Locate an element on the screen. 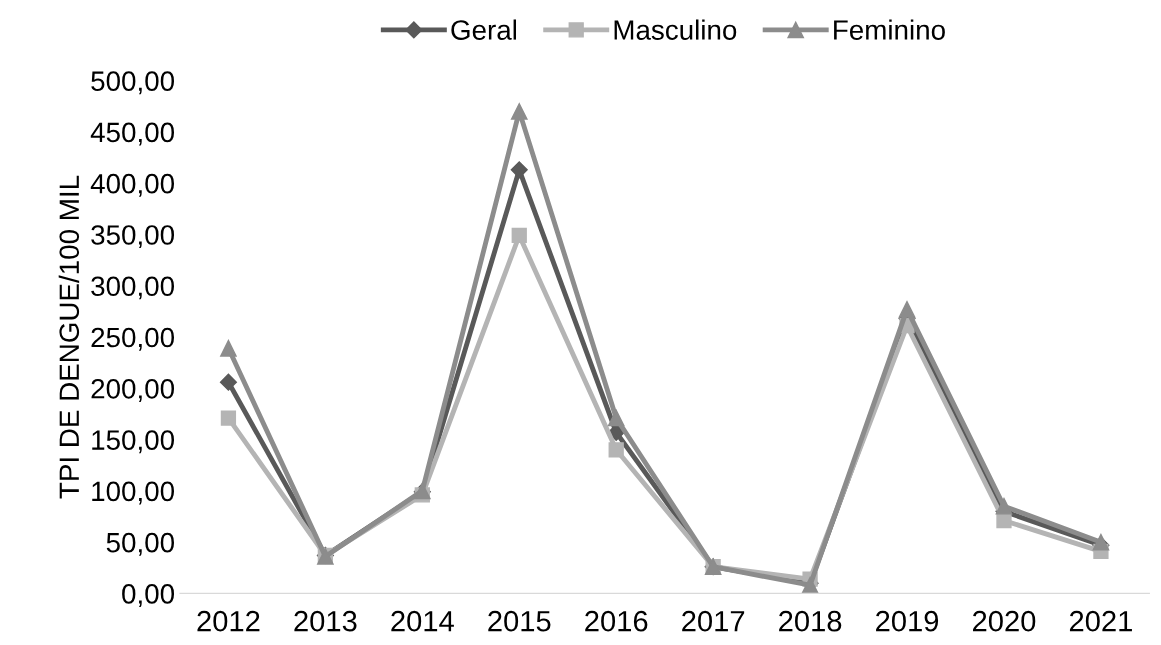  x-tick-label: 2017 is located at coordinates (713, 621).